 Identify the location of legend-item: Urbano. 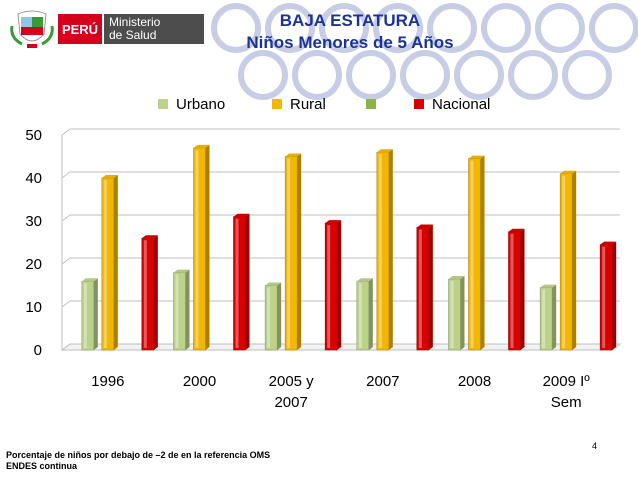
(191, 104).